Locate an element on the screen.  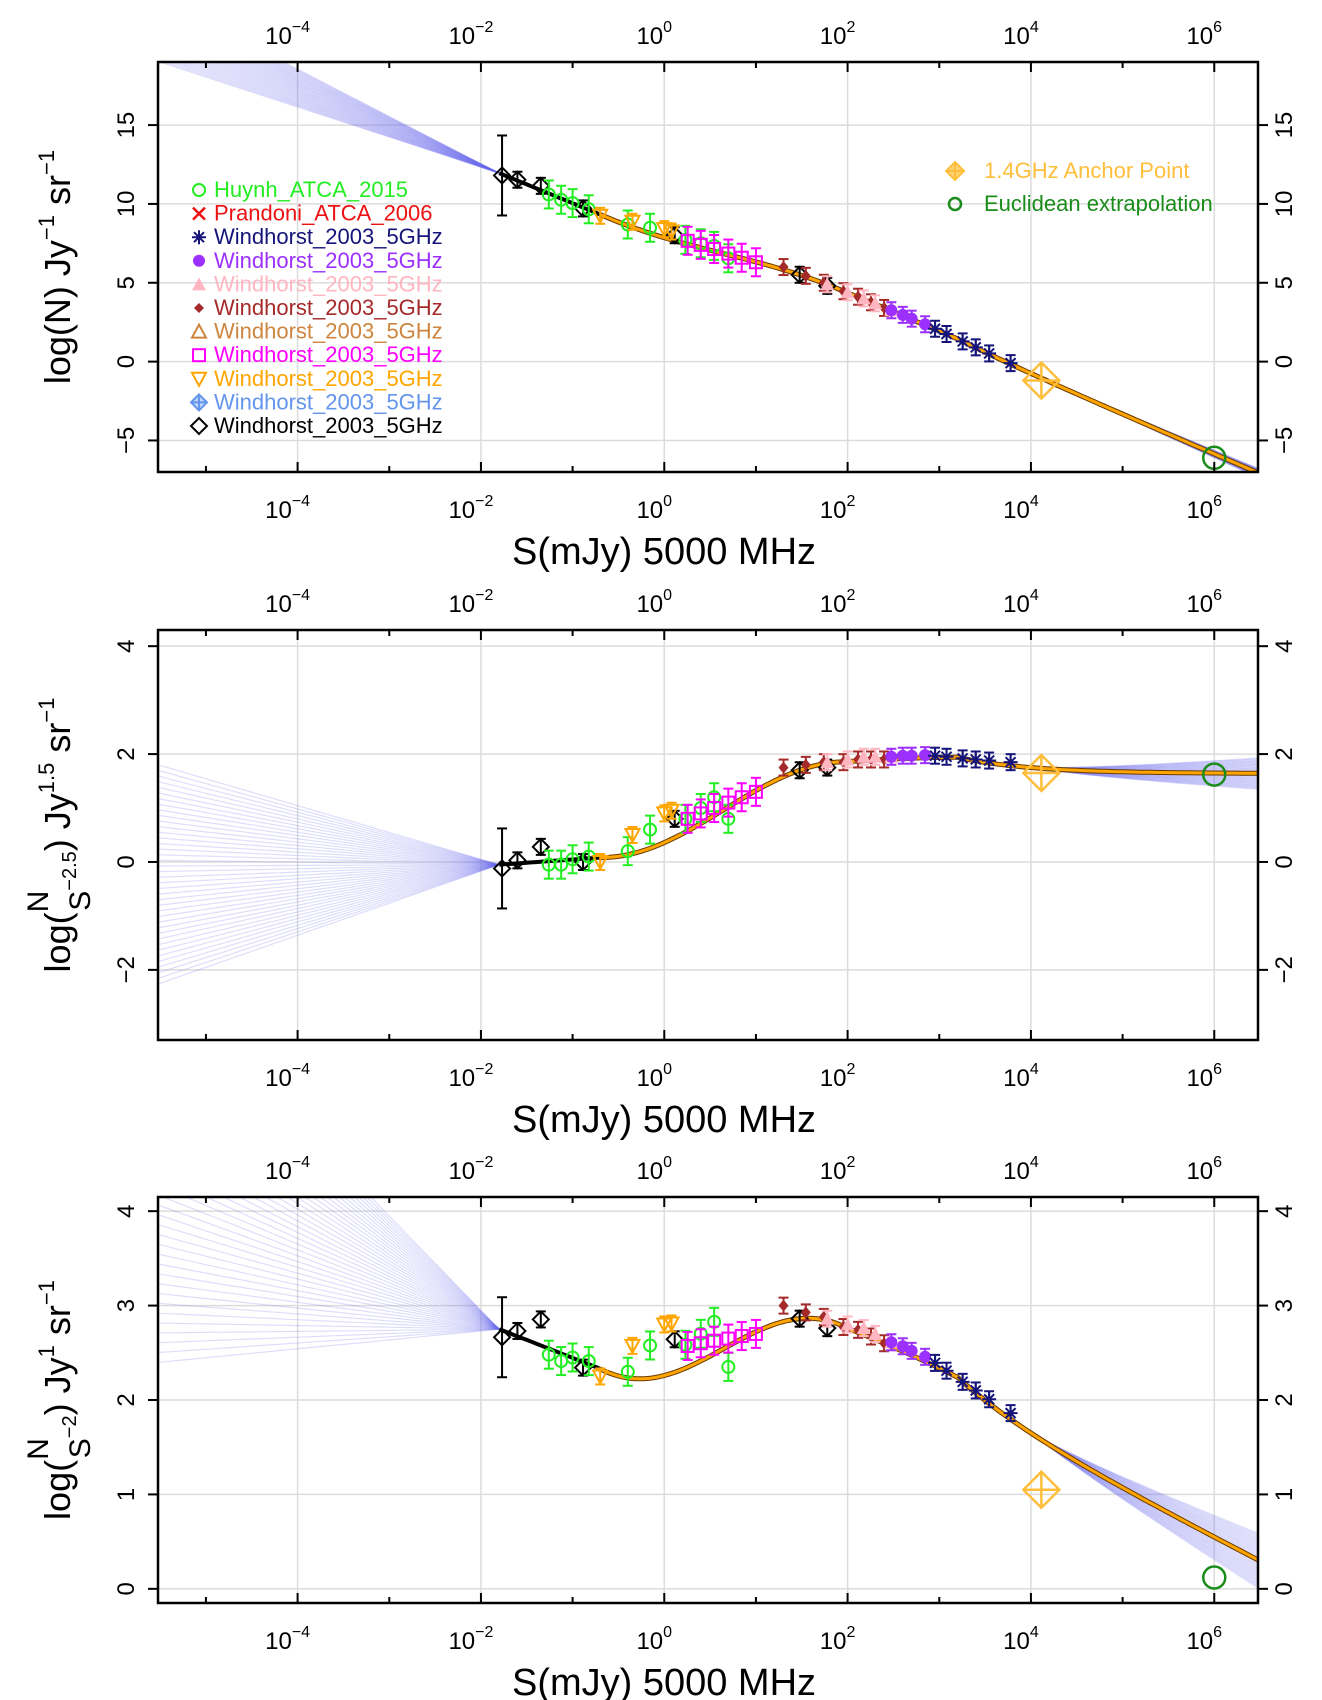
y-tick-label: 1 is located at coordinates (126, 1494).